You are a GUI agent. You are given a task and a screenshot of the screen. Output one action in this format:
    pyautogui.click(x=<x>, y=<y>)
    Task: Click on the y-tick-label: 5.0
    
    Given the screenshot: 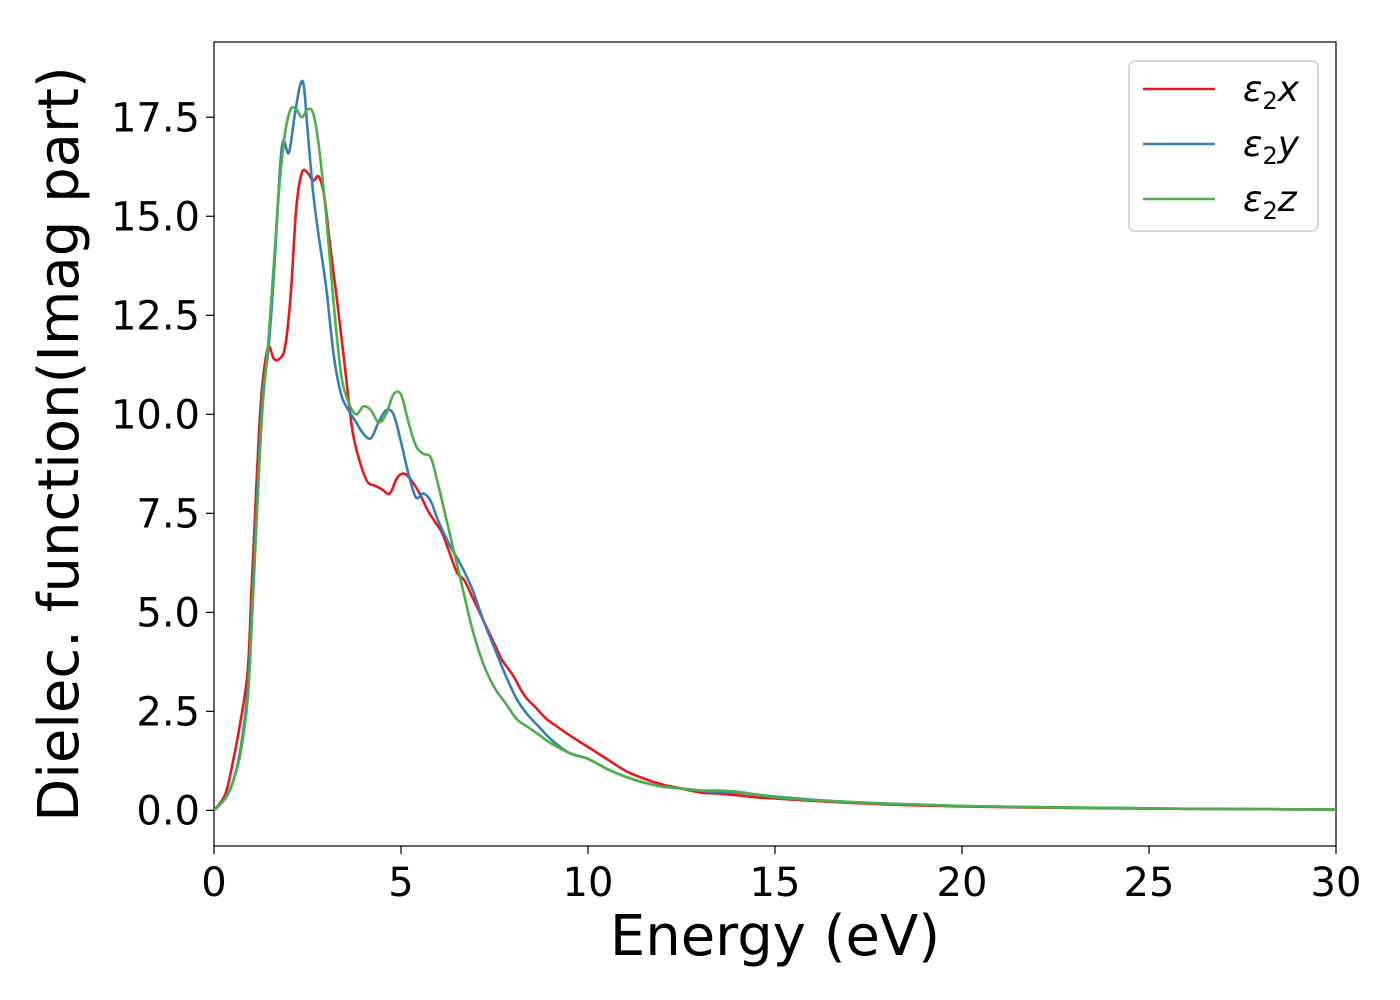 What is the action you would take?
    pyautogui.click(x=168, y=613)
    